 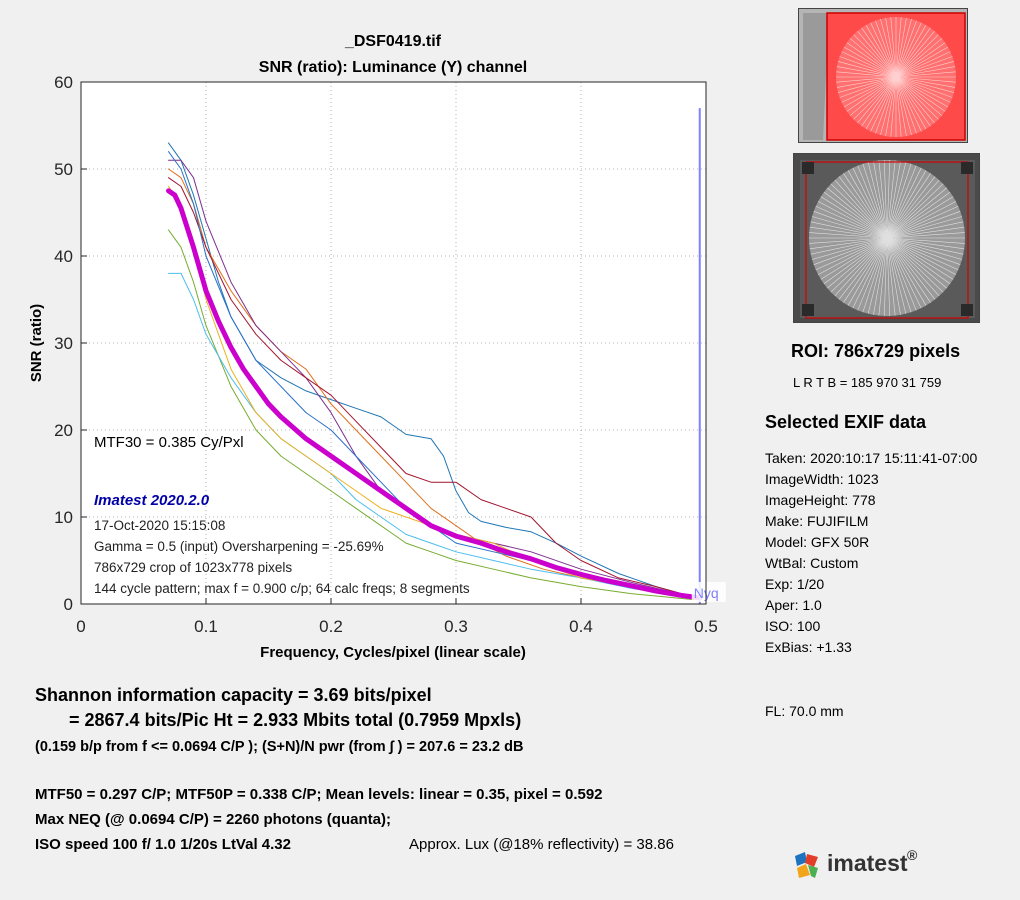 What do you see at coordinates (867, 382) in the screenshot?
I see `roi-lrtb: L R T B = 185 970 31 759` at bounding box center [867, 382].